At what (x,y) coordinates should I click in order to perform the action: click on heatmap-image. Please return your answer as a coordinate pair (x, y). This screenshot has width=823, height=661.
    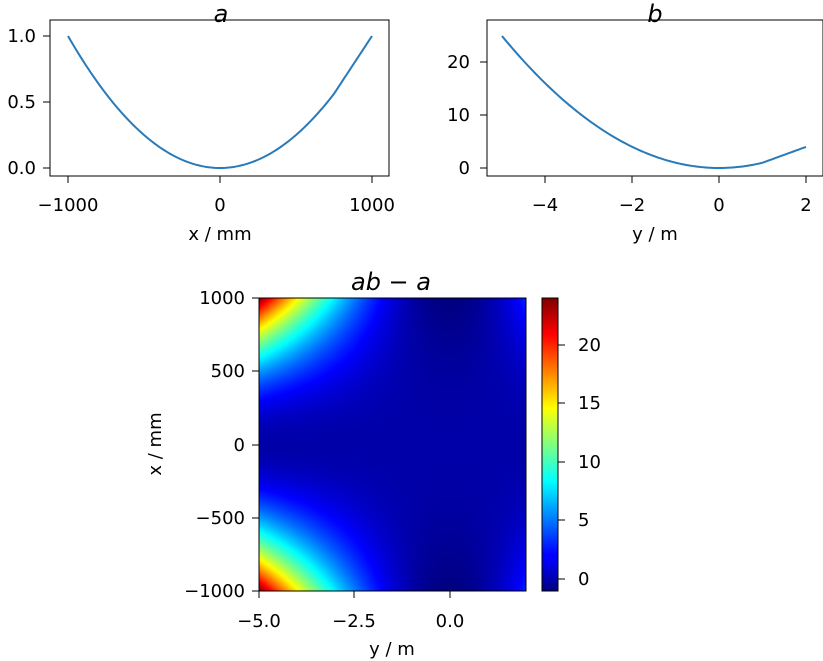
    Looking at the image, I should click on (392, 444).